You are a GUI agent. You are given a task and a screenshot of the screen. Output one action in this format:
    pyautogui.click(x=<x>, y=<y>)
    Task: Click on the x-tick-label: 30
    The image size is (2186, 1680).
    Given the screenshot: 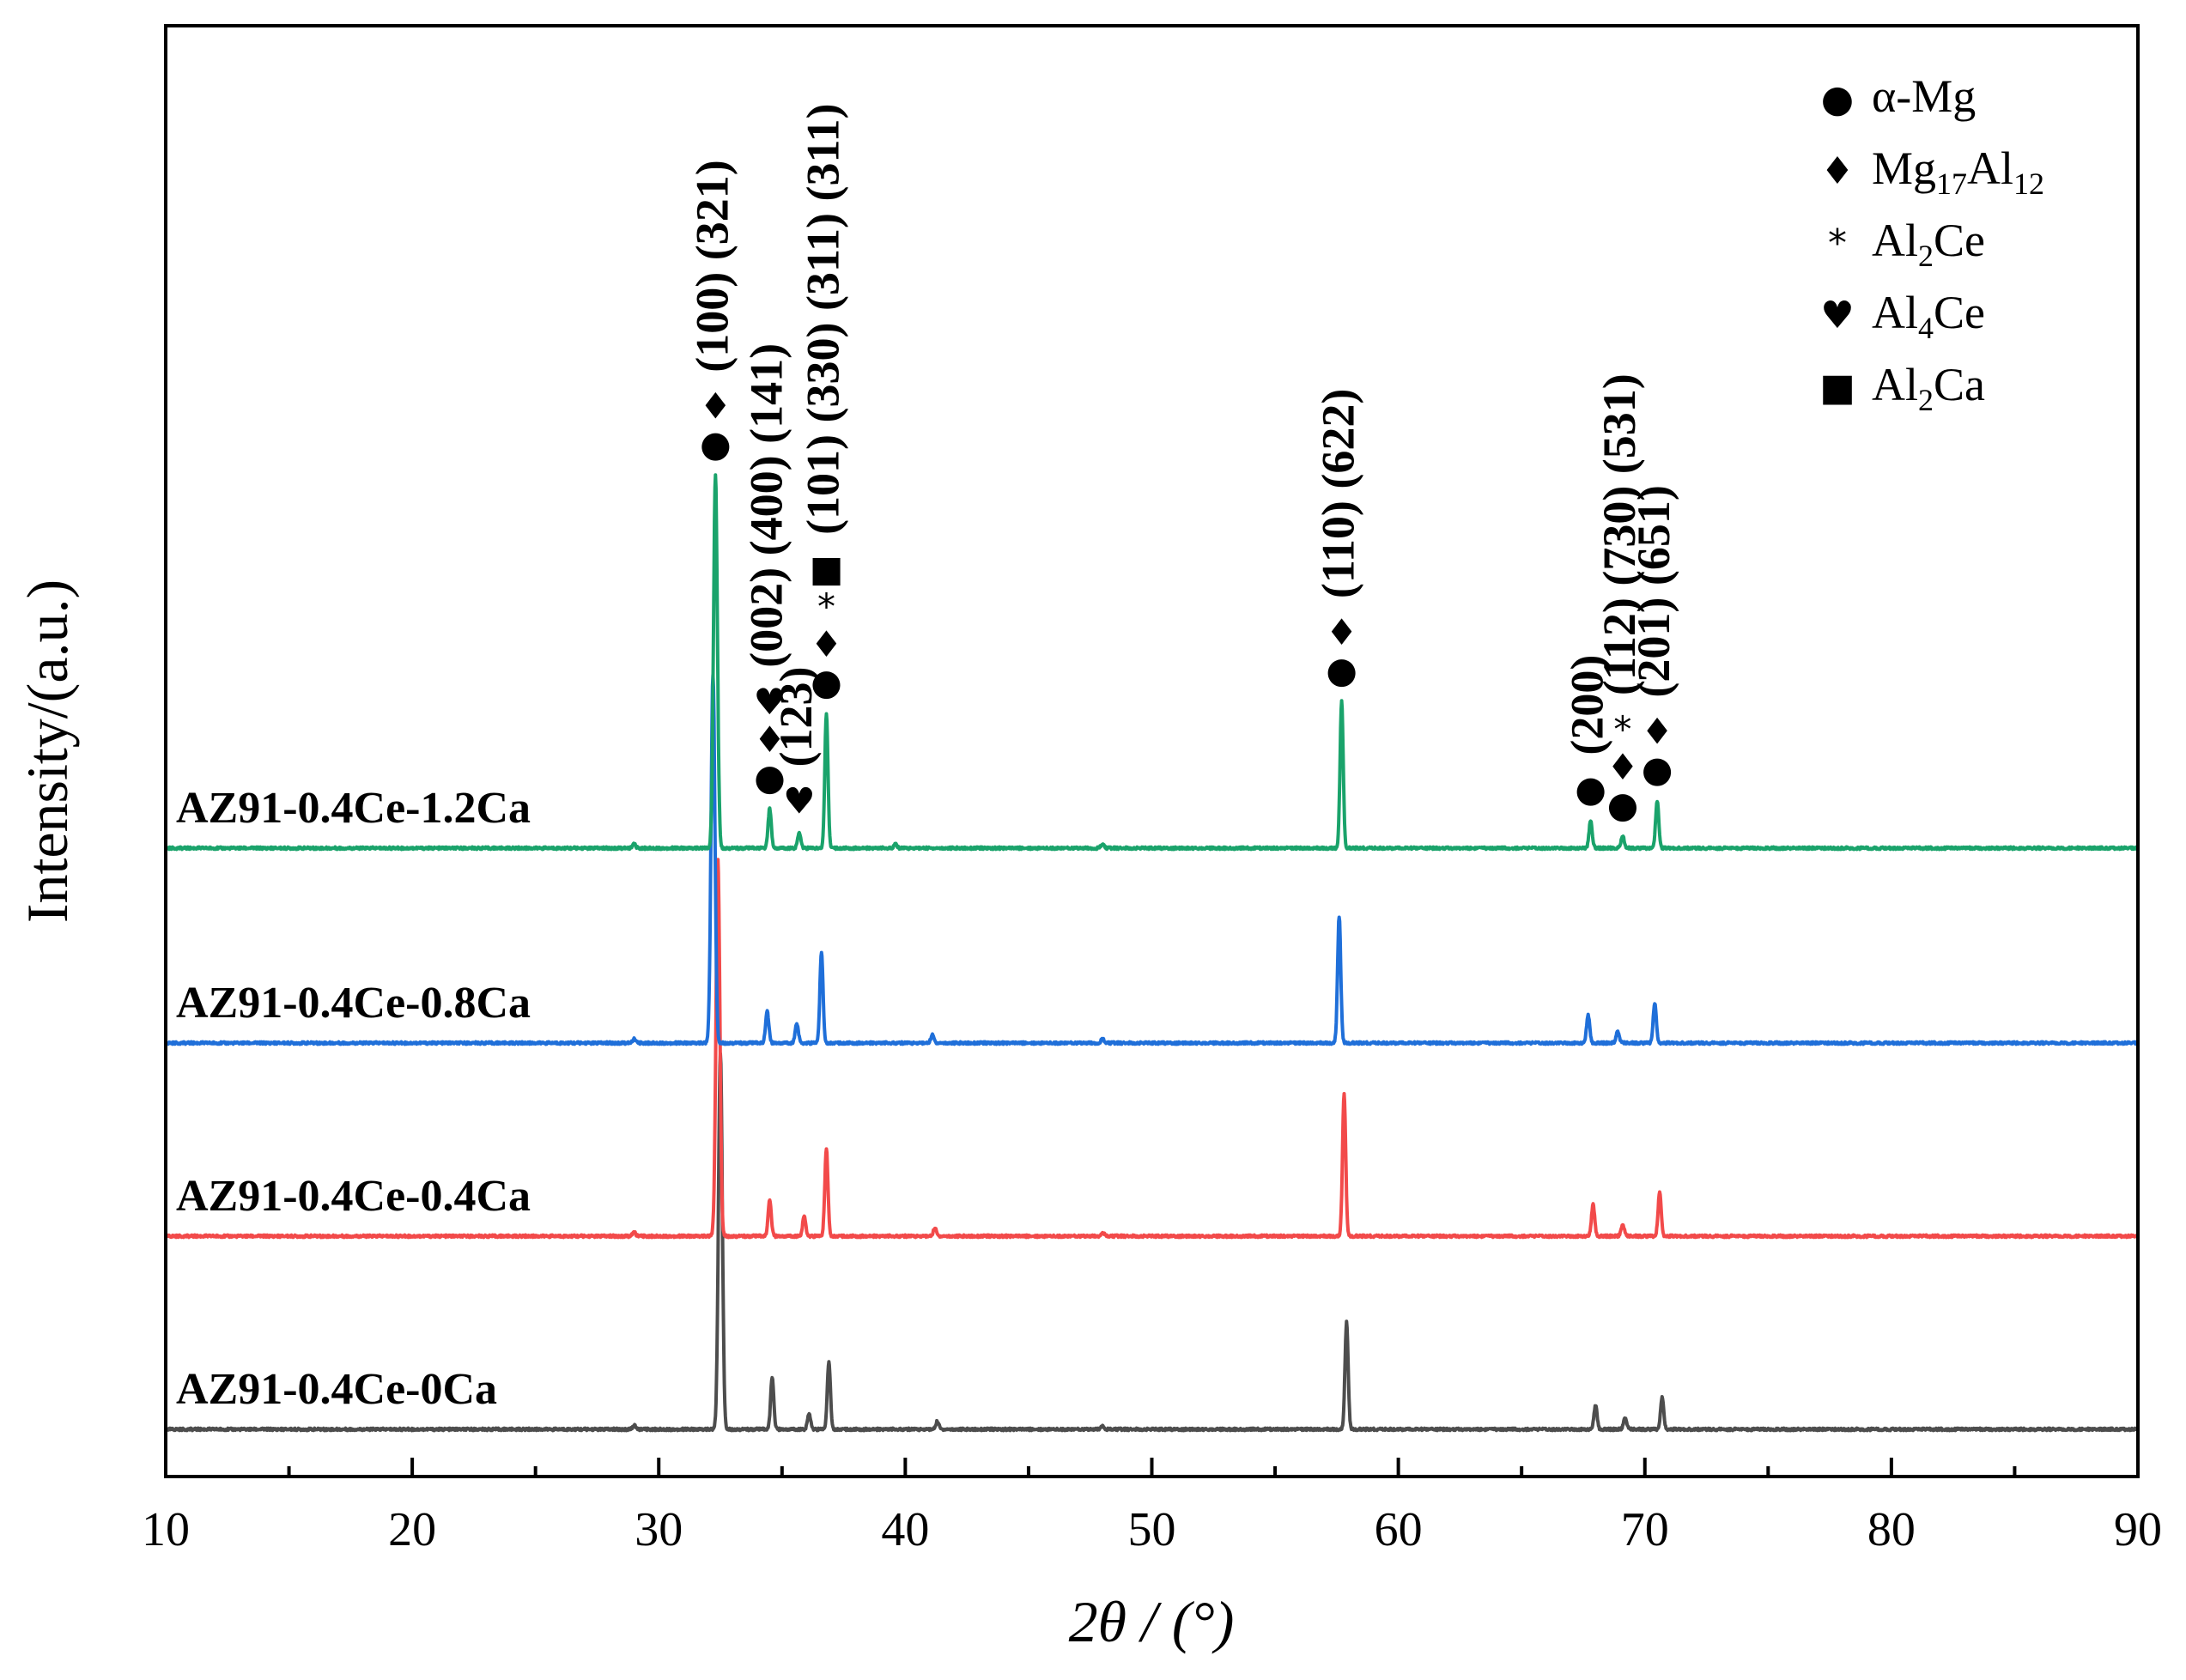 What is the action you would take?
    pyautogui.click(x=659, y=1529)
    